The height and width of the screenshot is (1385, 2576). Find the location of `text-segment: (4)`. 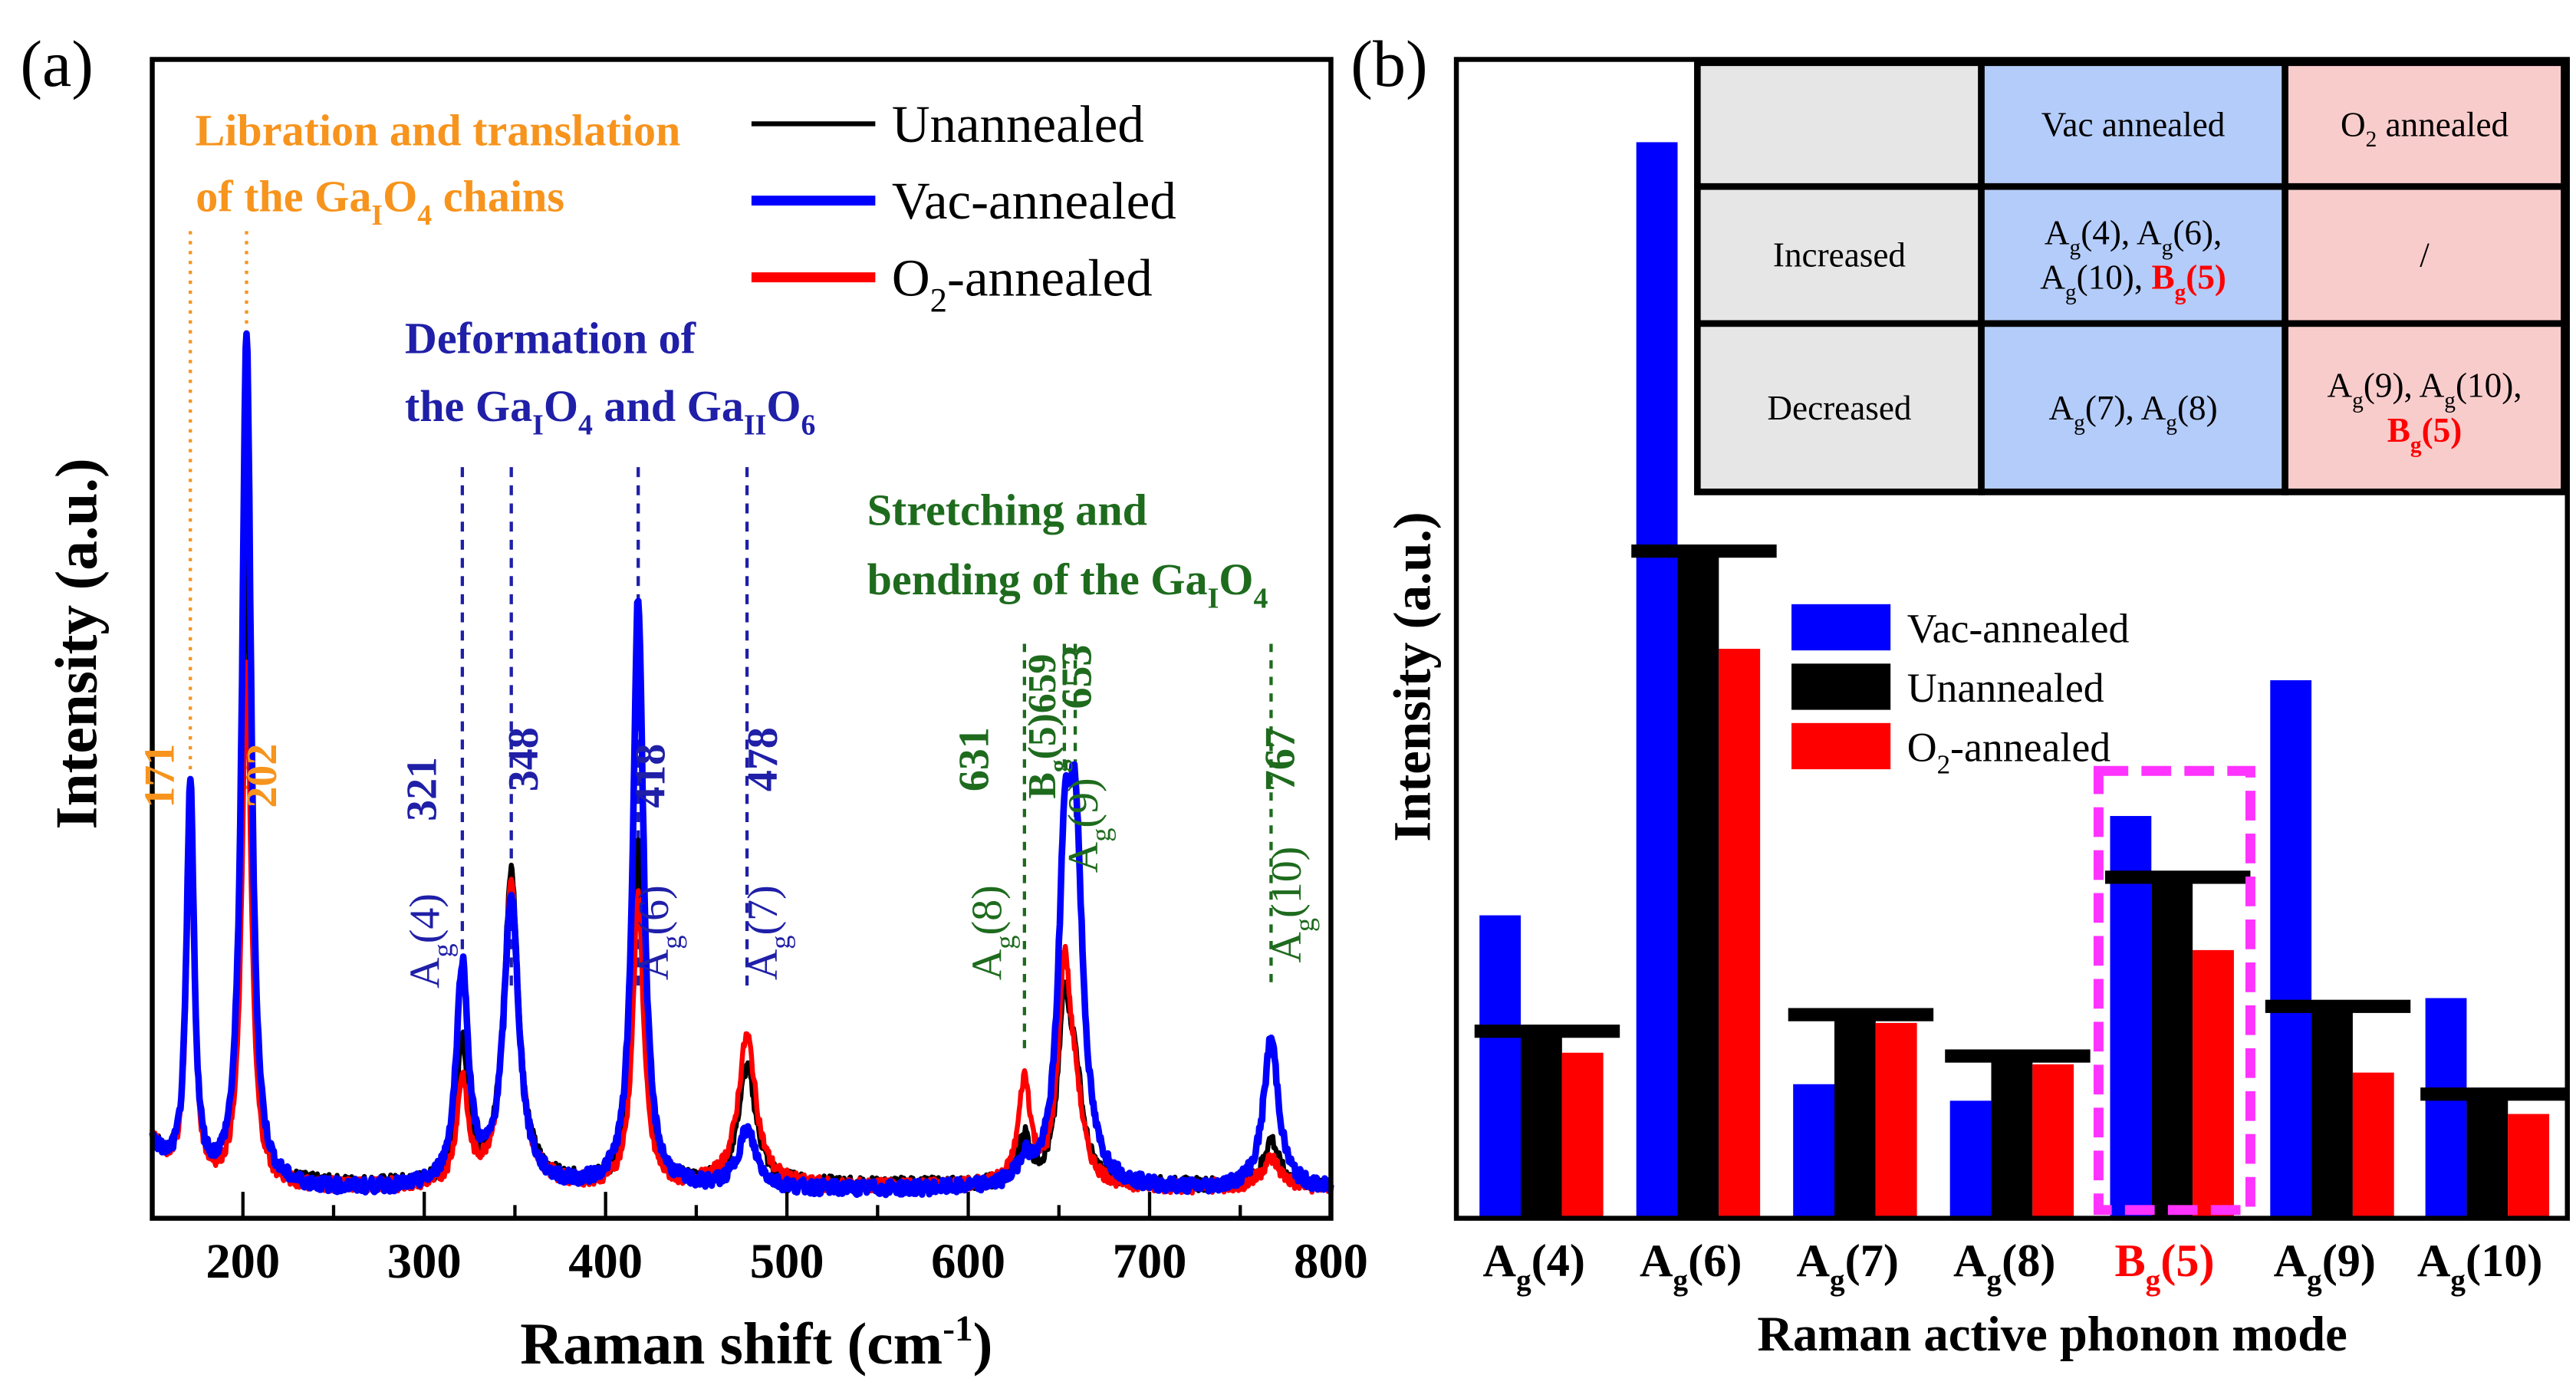

text-segment: (4) is located at coordinates (425, 918).